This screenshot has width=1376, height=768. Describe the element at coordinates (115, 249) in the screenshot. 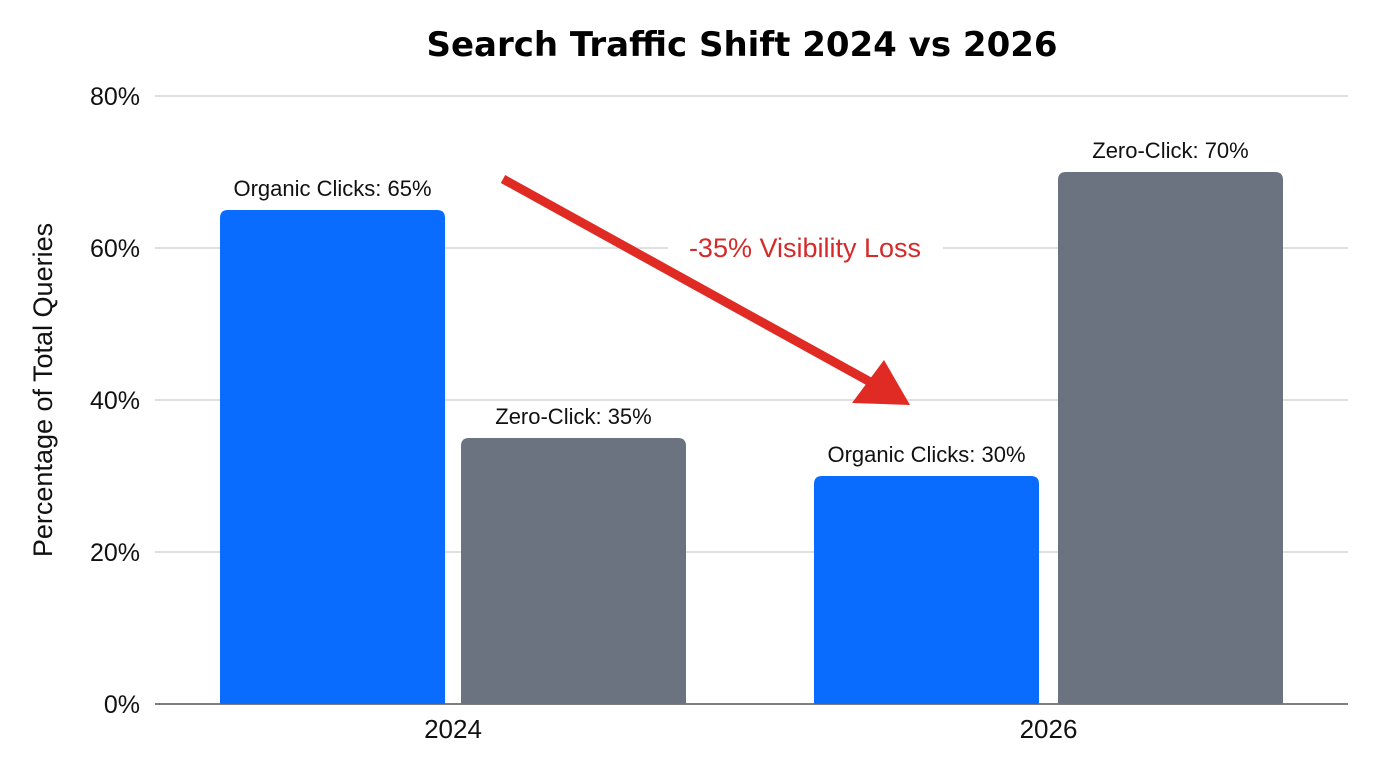

I see `y-tick-label: 60%` at that location.